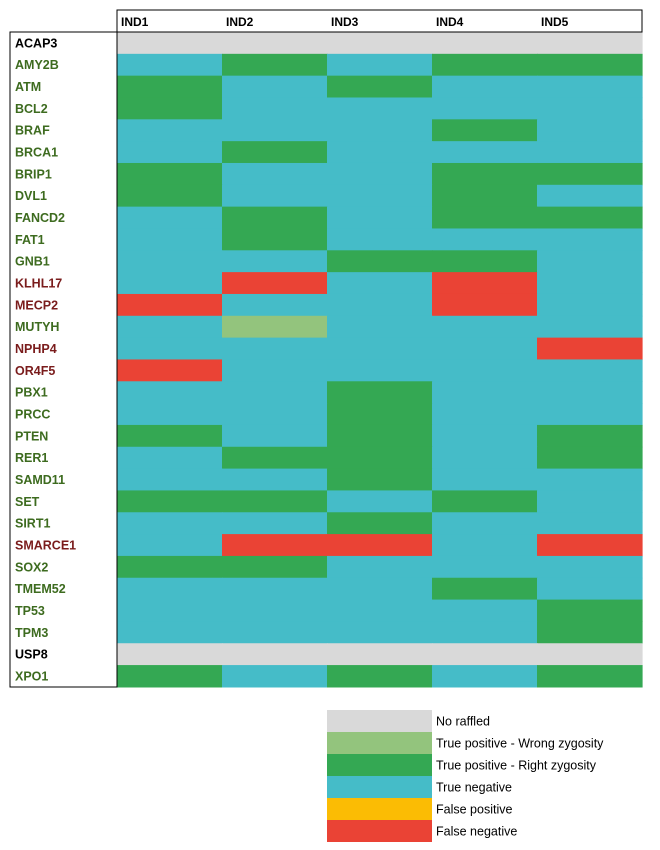  Describe the element at coordinates (31, 393) in the screenshot. I see `row-label: PBX1` at that location.